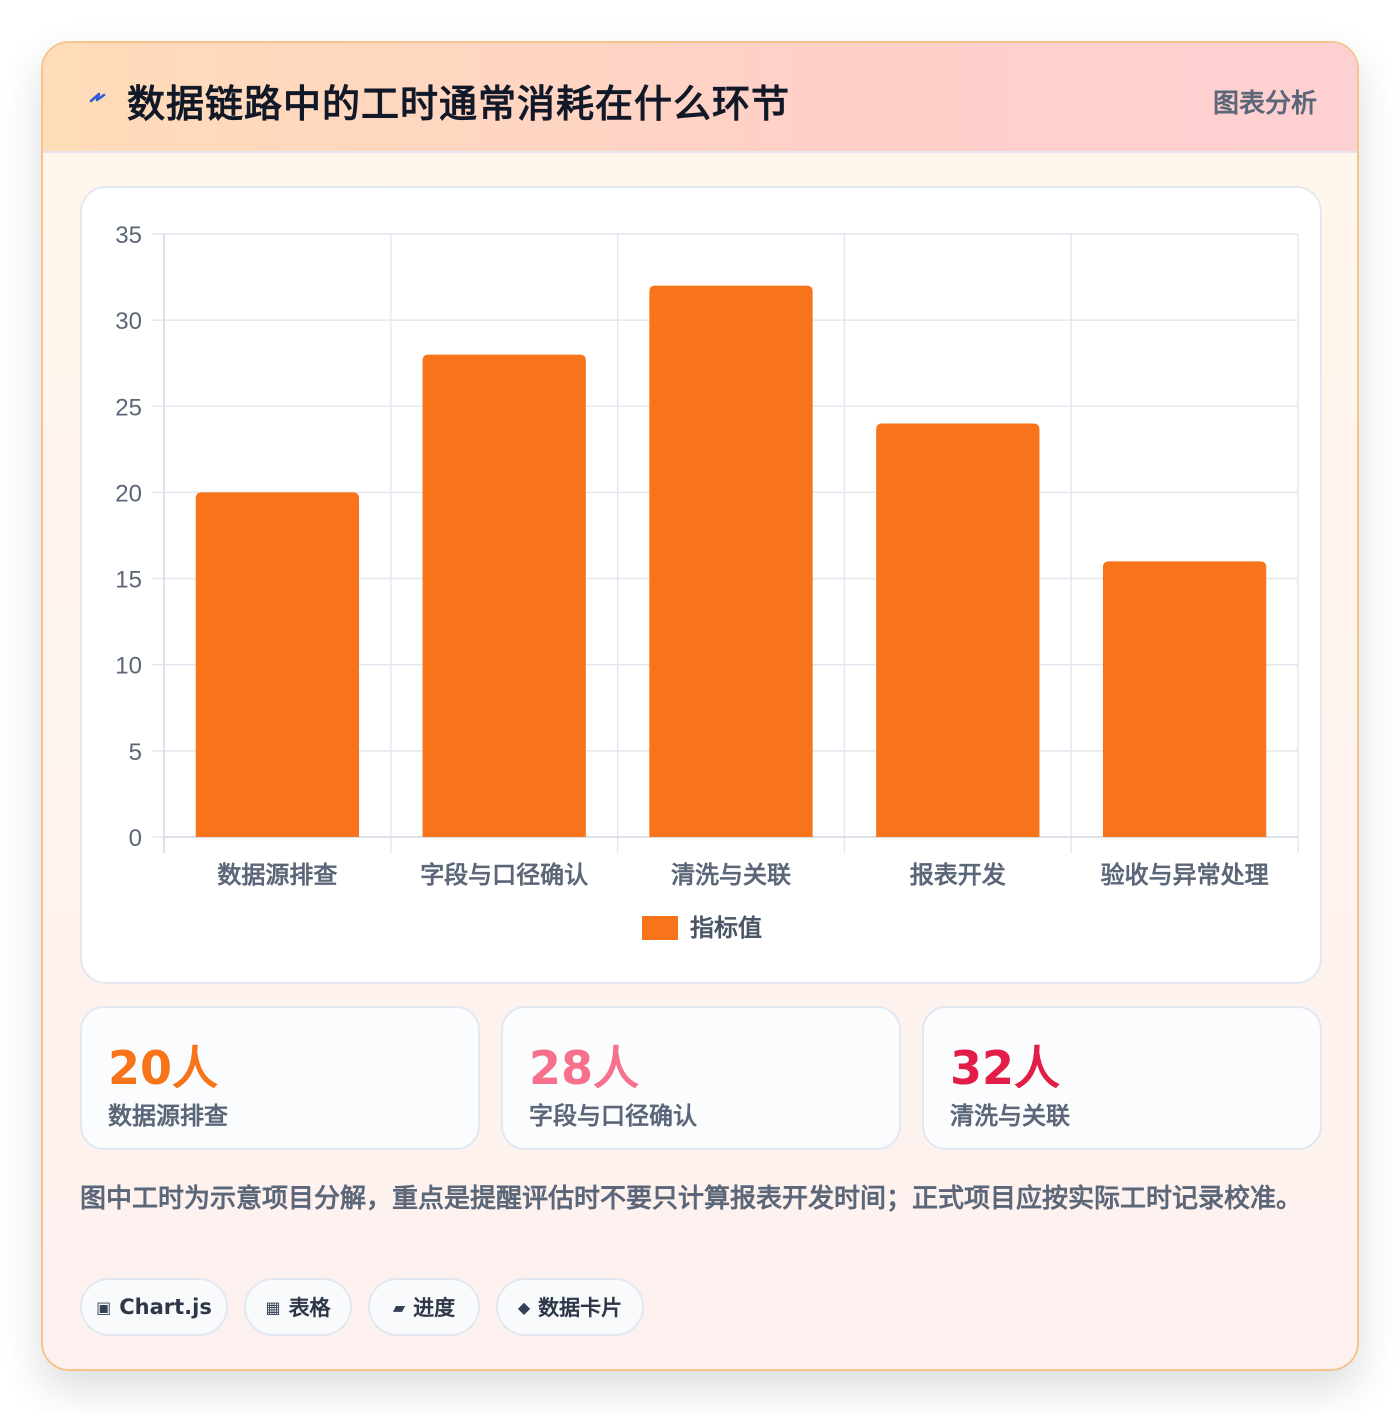  I want to click on chip-table: ▦ 表格, so click(298, 1307).